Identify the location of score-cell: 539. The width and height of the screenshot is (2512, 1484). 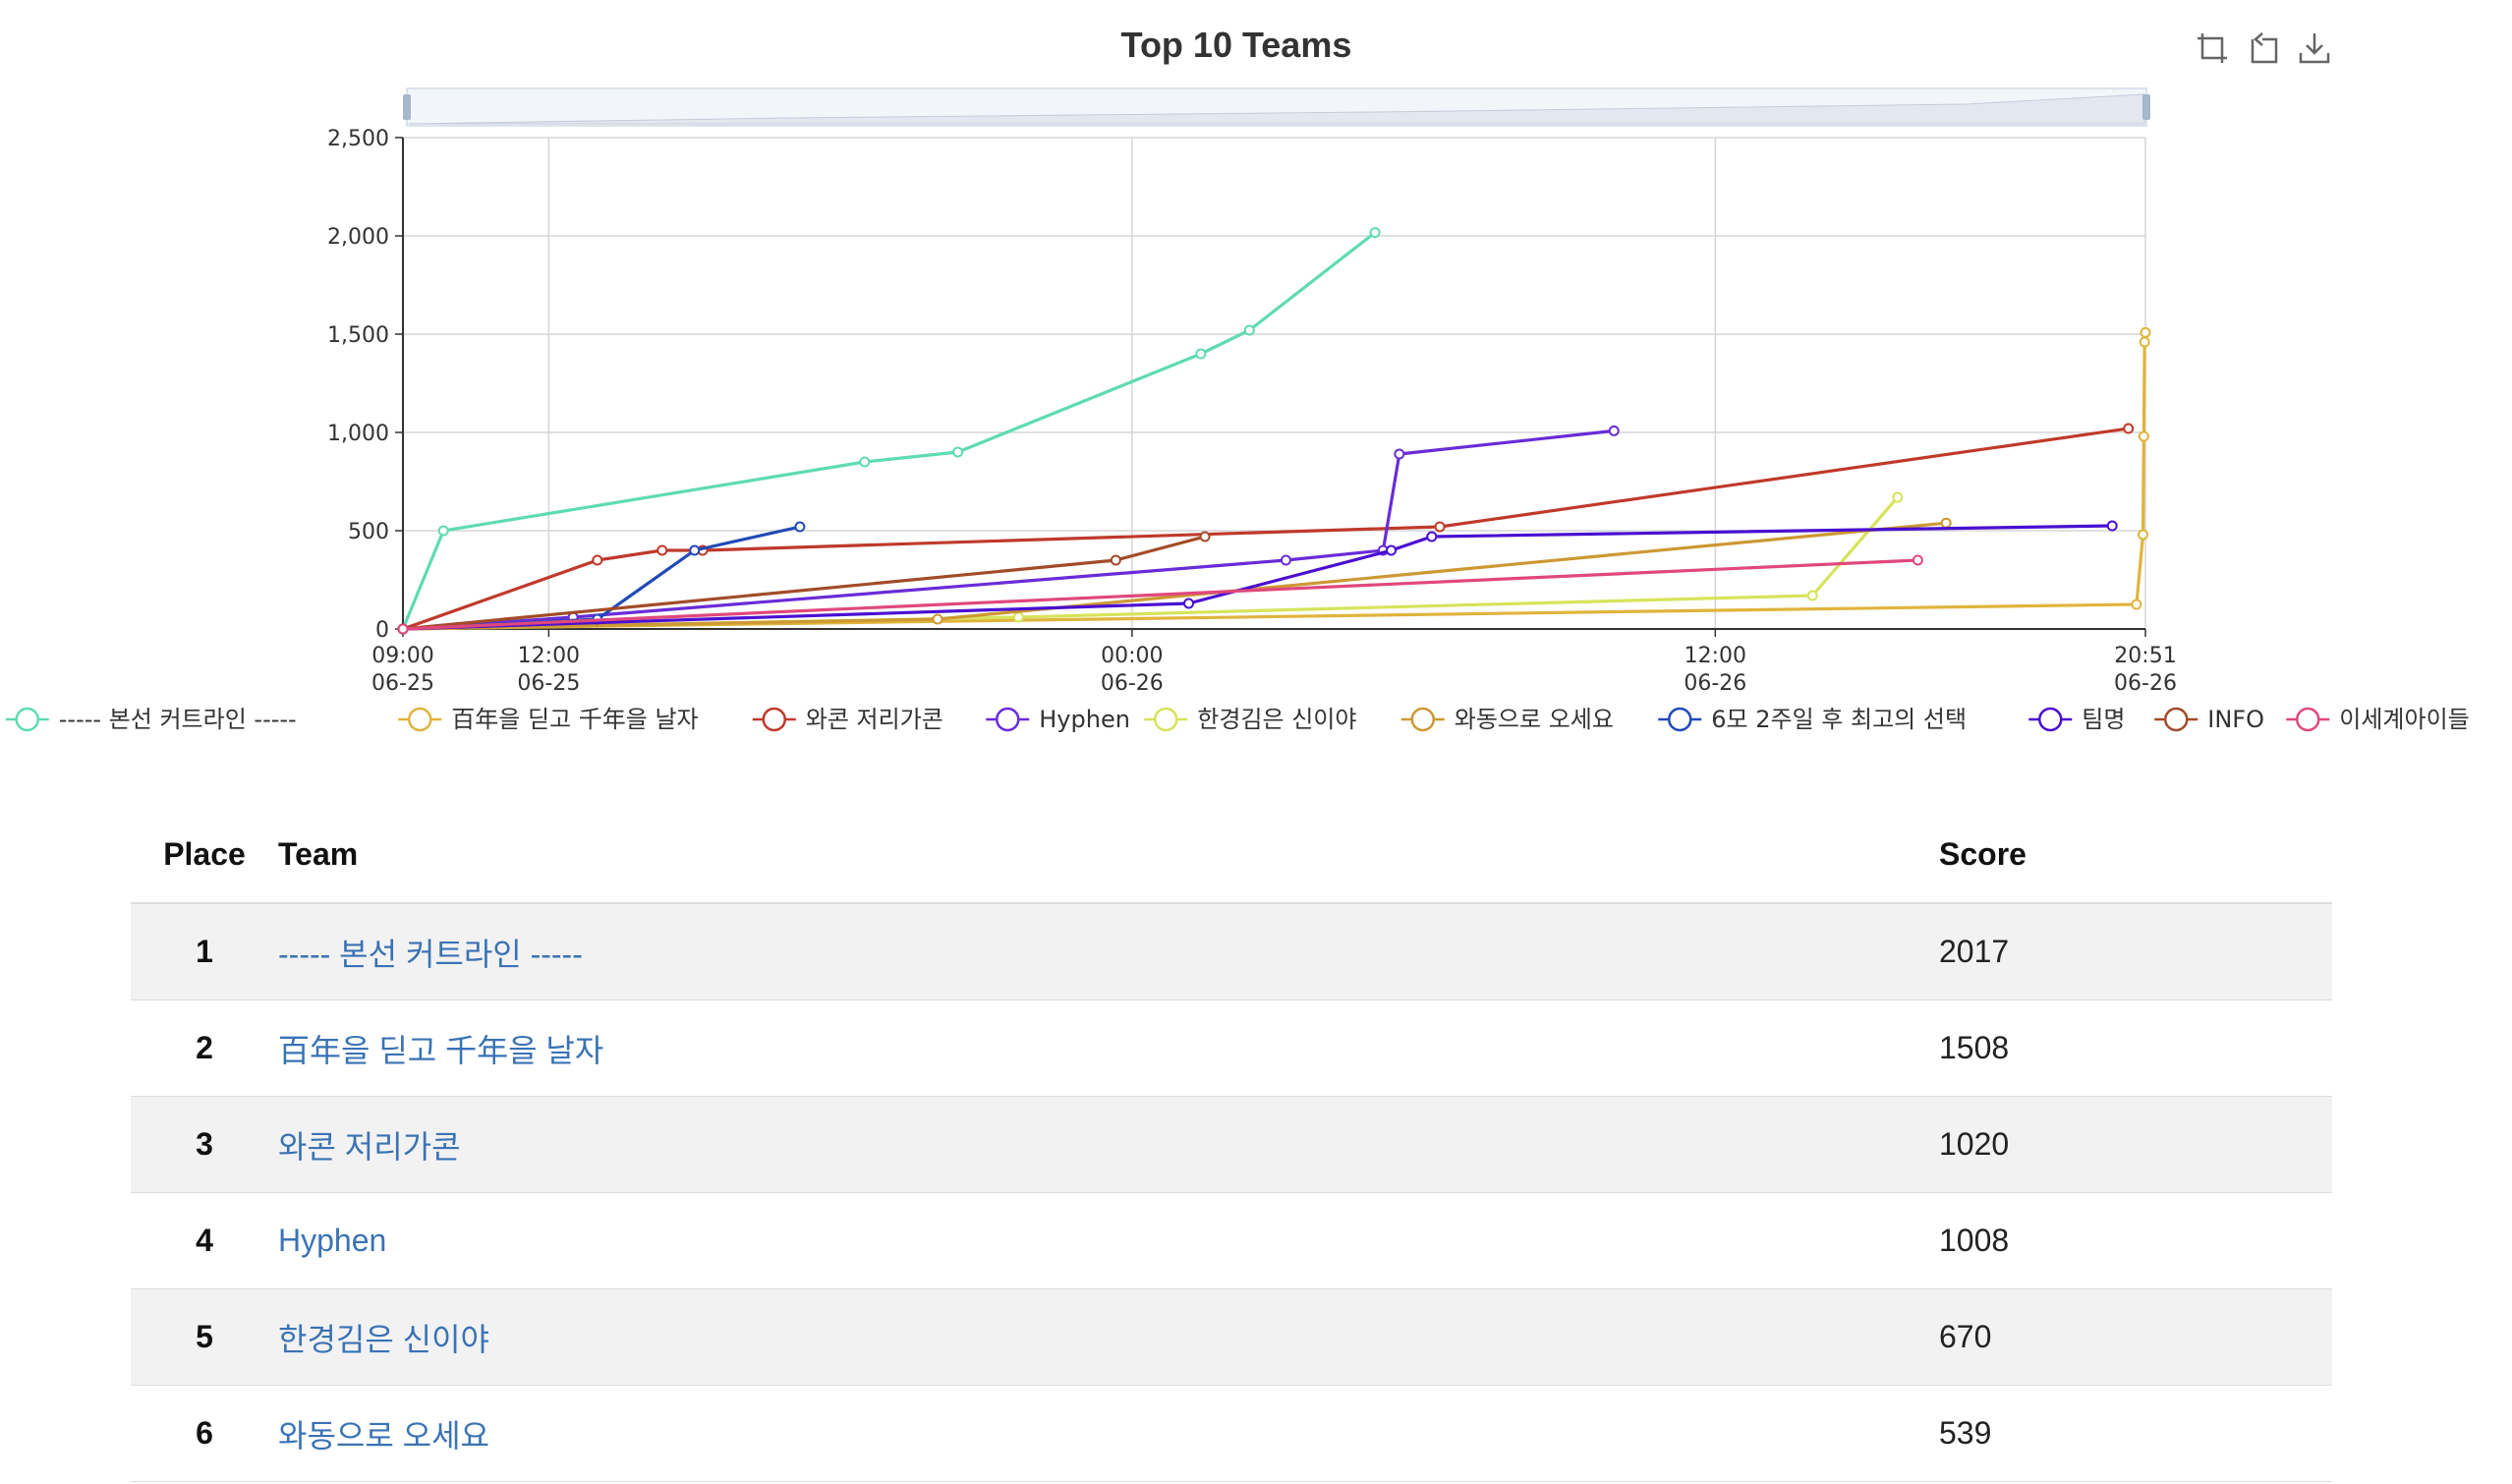
(2135, 1433).